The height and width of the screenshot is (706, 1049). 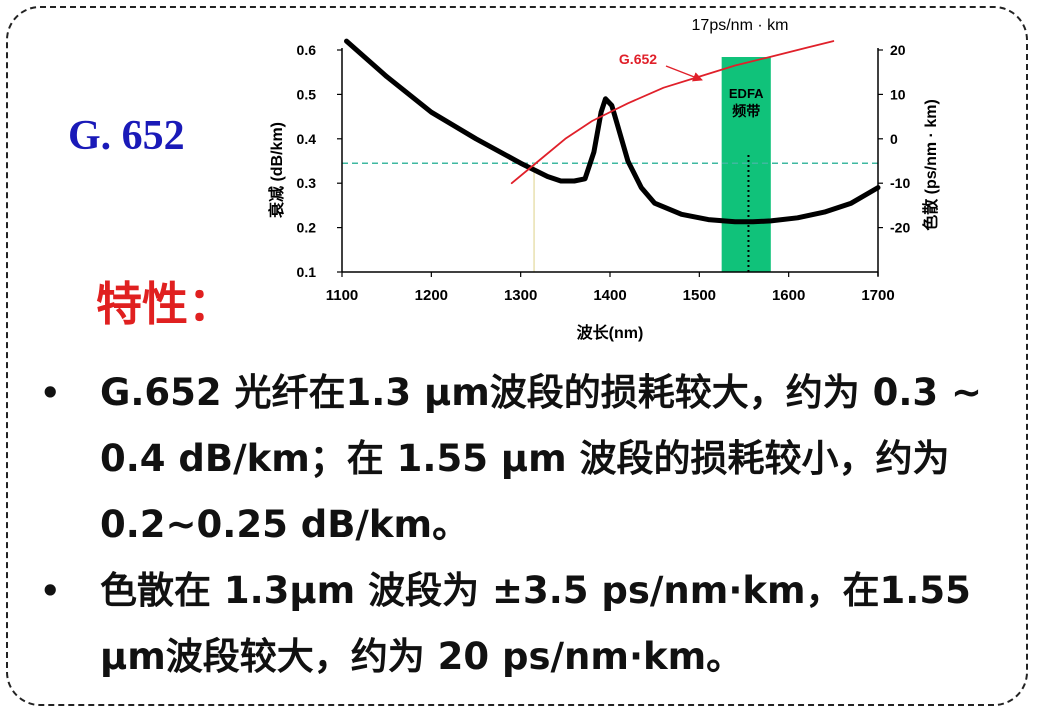 I want to click on y-left-tick-label: 0.1, so click(x=307, y=272).